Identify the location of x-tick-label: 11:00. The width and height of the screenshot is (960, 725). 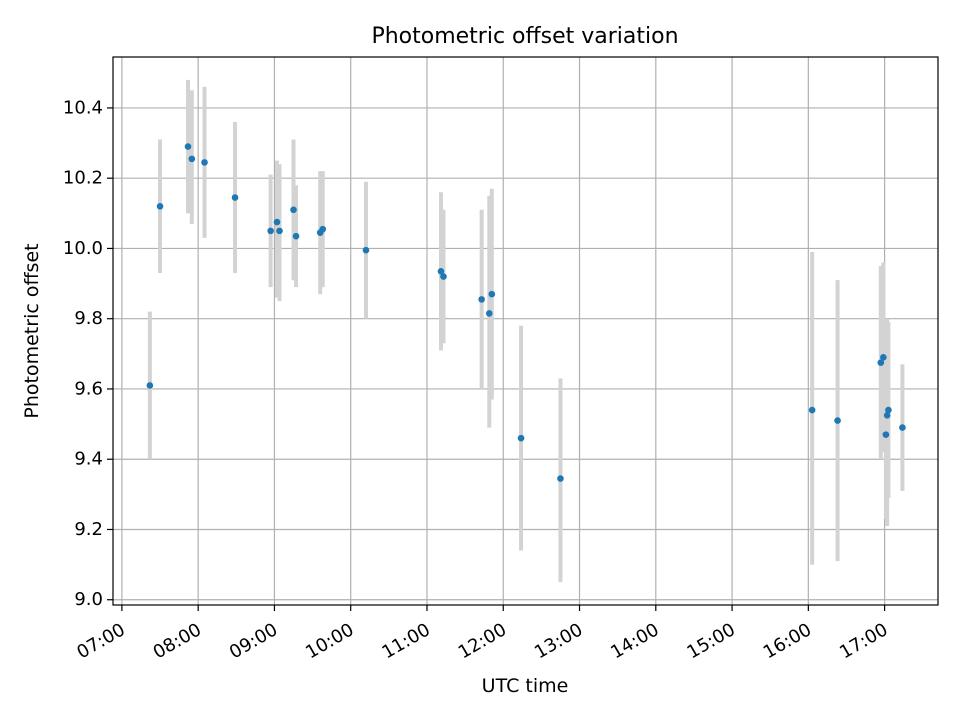
(405, 641).